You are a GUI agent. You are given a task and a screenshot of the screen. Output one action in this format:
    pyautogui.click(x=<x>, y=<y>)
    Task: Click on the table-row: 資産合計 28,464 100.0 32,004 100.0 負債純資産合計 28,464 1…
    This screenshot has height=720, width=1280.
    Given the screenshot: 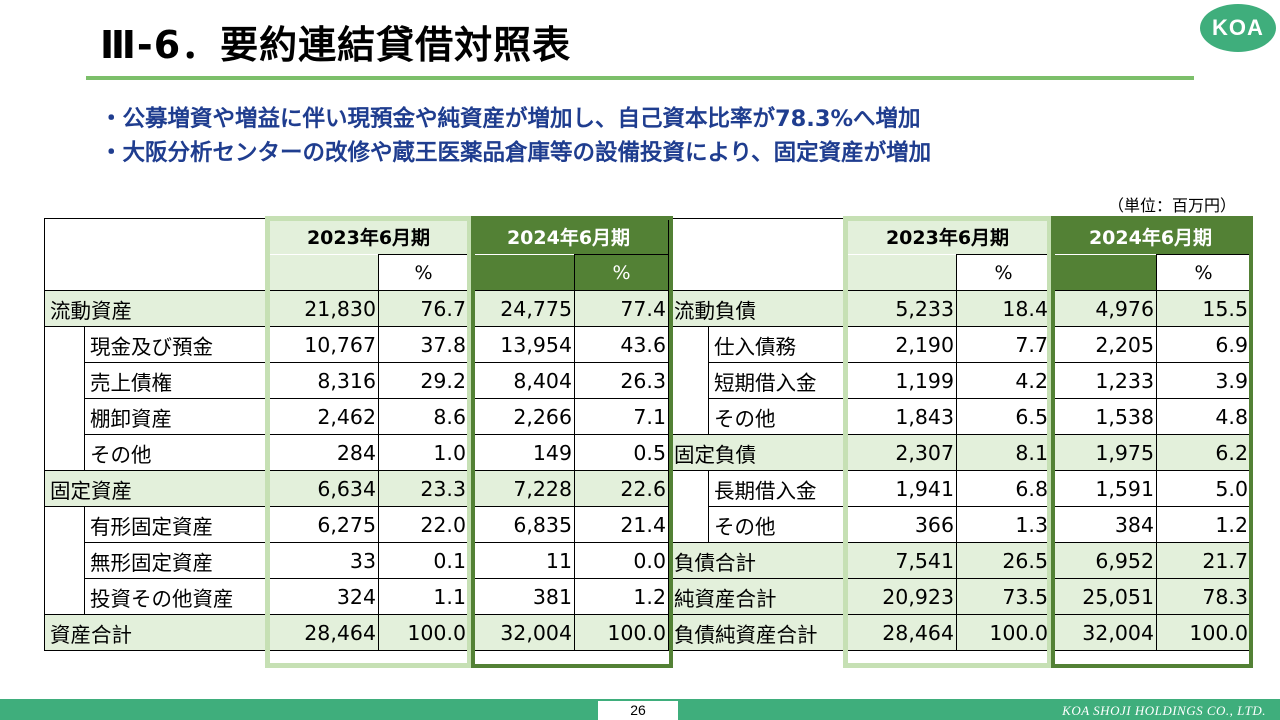 What is the action you would take?
    pyautogui.click(x=647, y=632)
    